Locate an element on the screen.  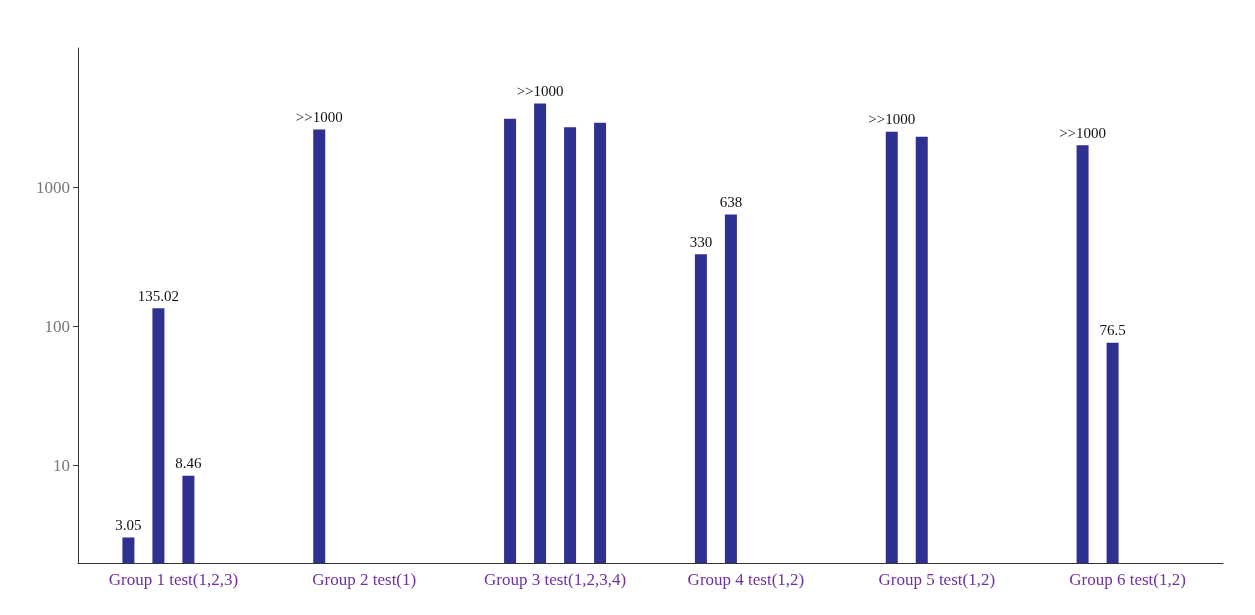
data-label: 135.02 is located at coordinates (158, 295).